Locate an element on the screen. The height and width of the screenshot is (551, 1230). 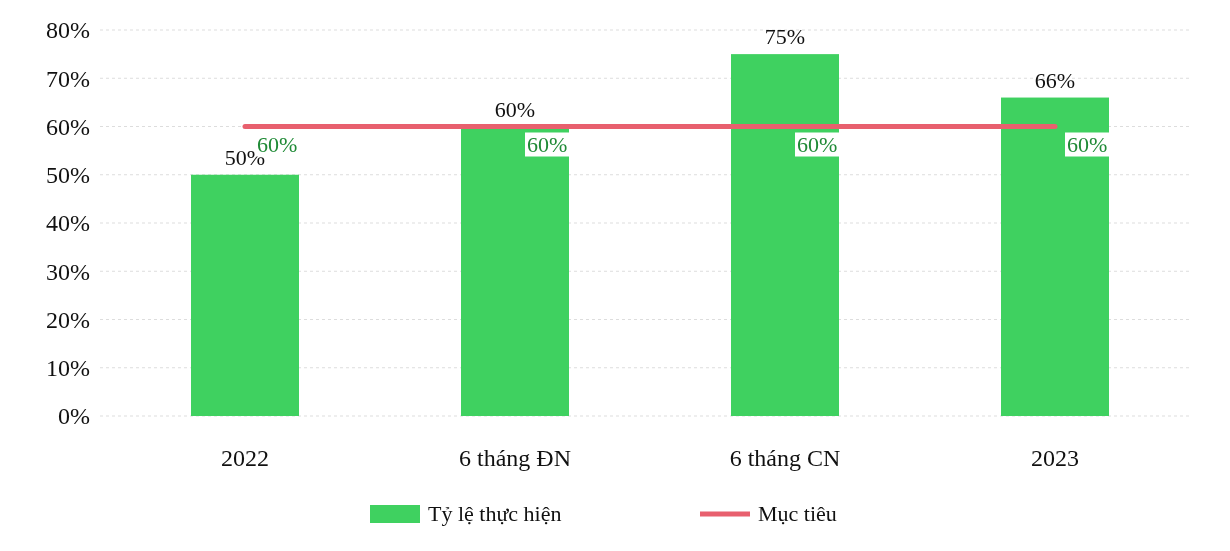
data-label: 75% is located at coordinates (785, 37).